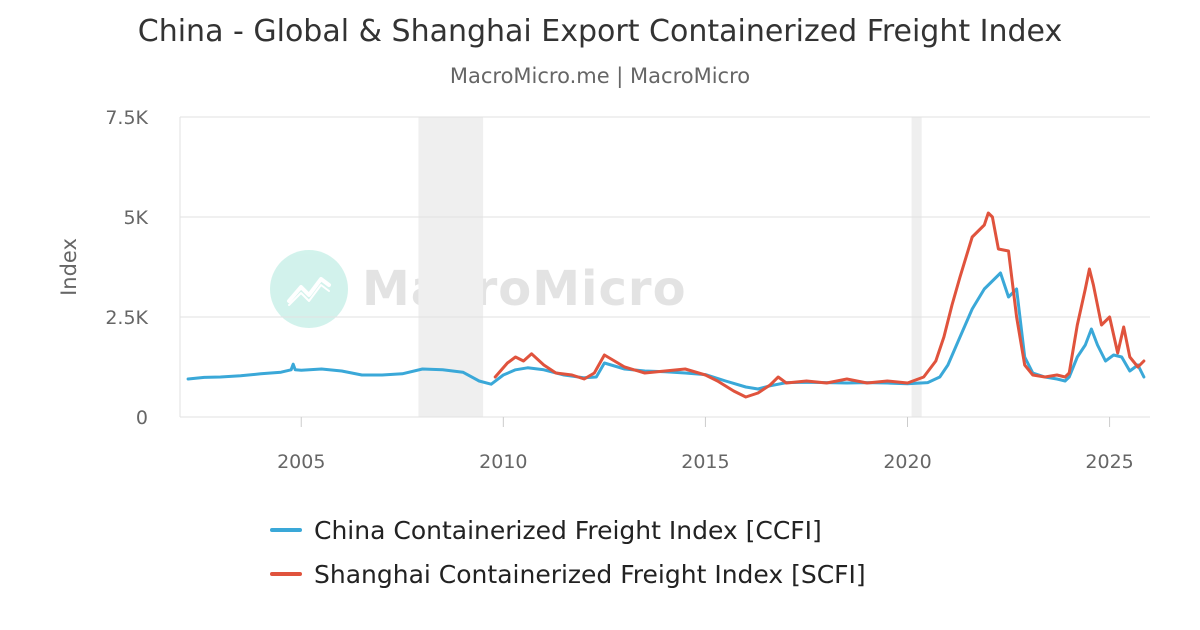 Image resolution: width=1200 pixels, height=630 pixels. Describe the element at coordinates (286, 574) in the screenshot. I see `legend-swatch-scfi` at that location.